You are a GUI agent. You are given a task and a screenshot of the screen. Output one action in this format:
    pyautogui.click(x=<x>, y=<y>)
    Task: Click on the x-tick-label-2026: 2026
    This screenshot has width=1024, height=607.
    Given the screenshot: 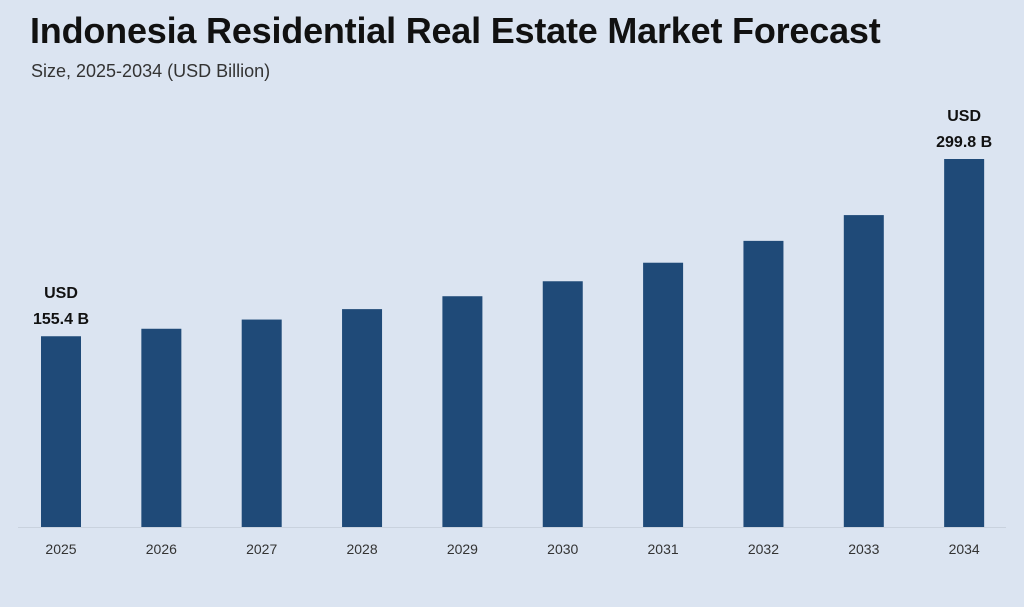 What is the action you would take?
    pyautogui.click(x=161, y=549)
    